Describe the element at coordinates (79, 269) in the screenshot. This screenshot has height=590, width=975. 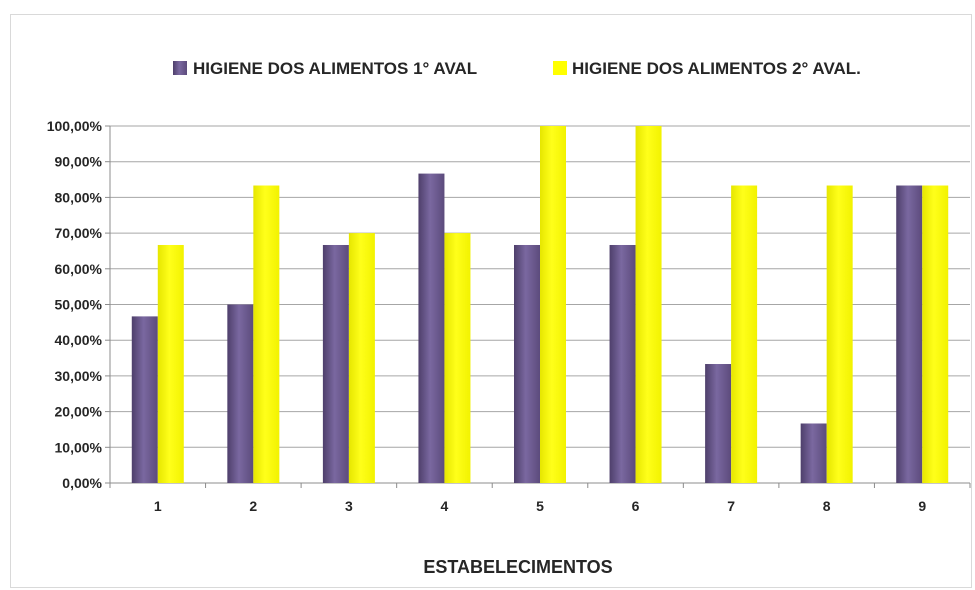
I see `y-tick-label: 60,00%` at that location.